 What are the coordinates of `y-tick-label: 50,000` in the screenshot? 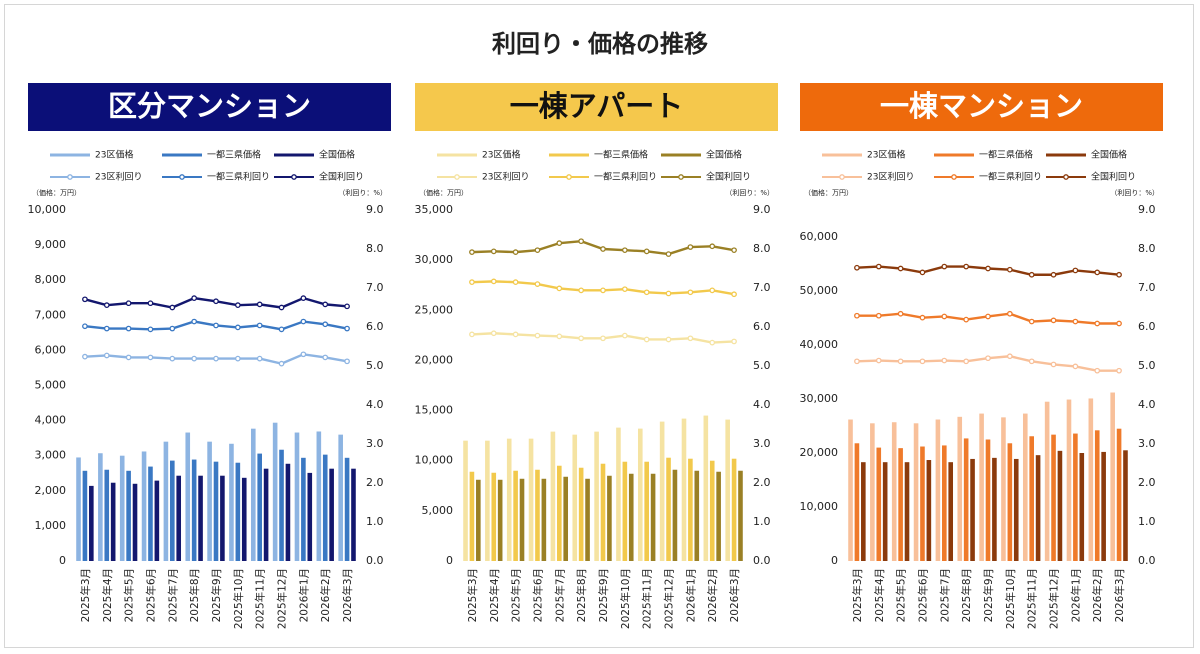 It's located at (819, 290).